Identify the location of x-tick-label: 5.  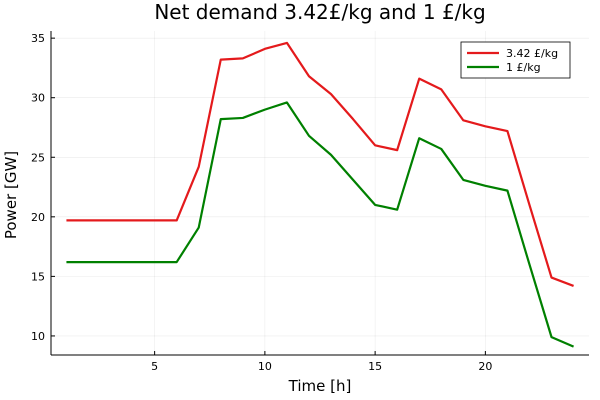
(154, 366).